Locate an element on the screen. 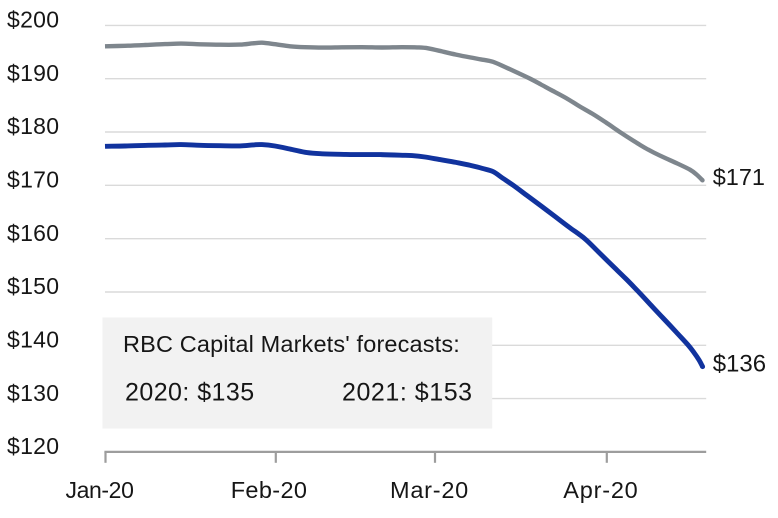 This screenshot has height=518, width=778. svg-text: $170 is located at coordinates (33, 180).